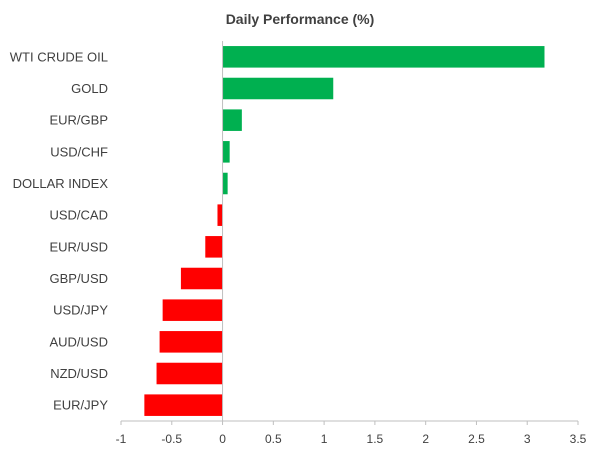 The image size is (600, 458). Describe the element at coordinates (273, 439) in the screenshot. I see `x-tick-label: 0.5` at that location.